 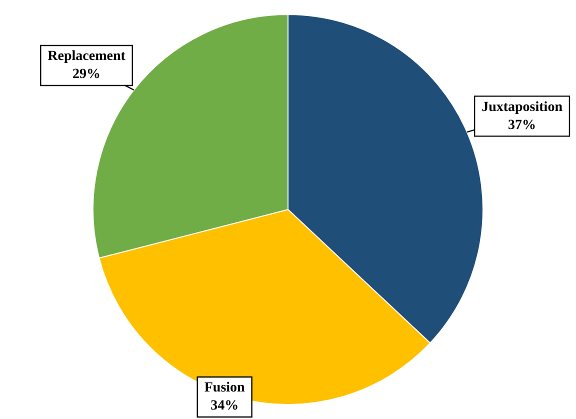 I want to click on slice-label: Fusion, so click(x=225, y=388).